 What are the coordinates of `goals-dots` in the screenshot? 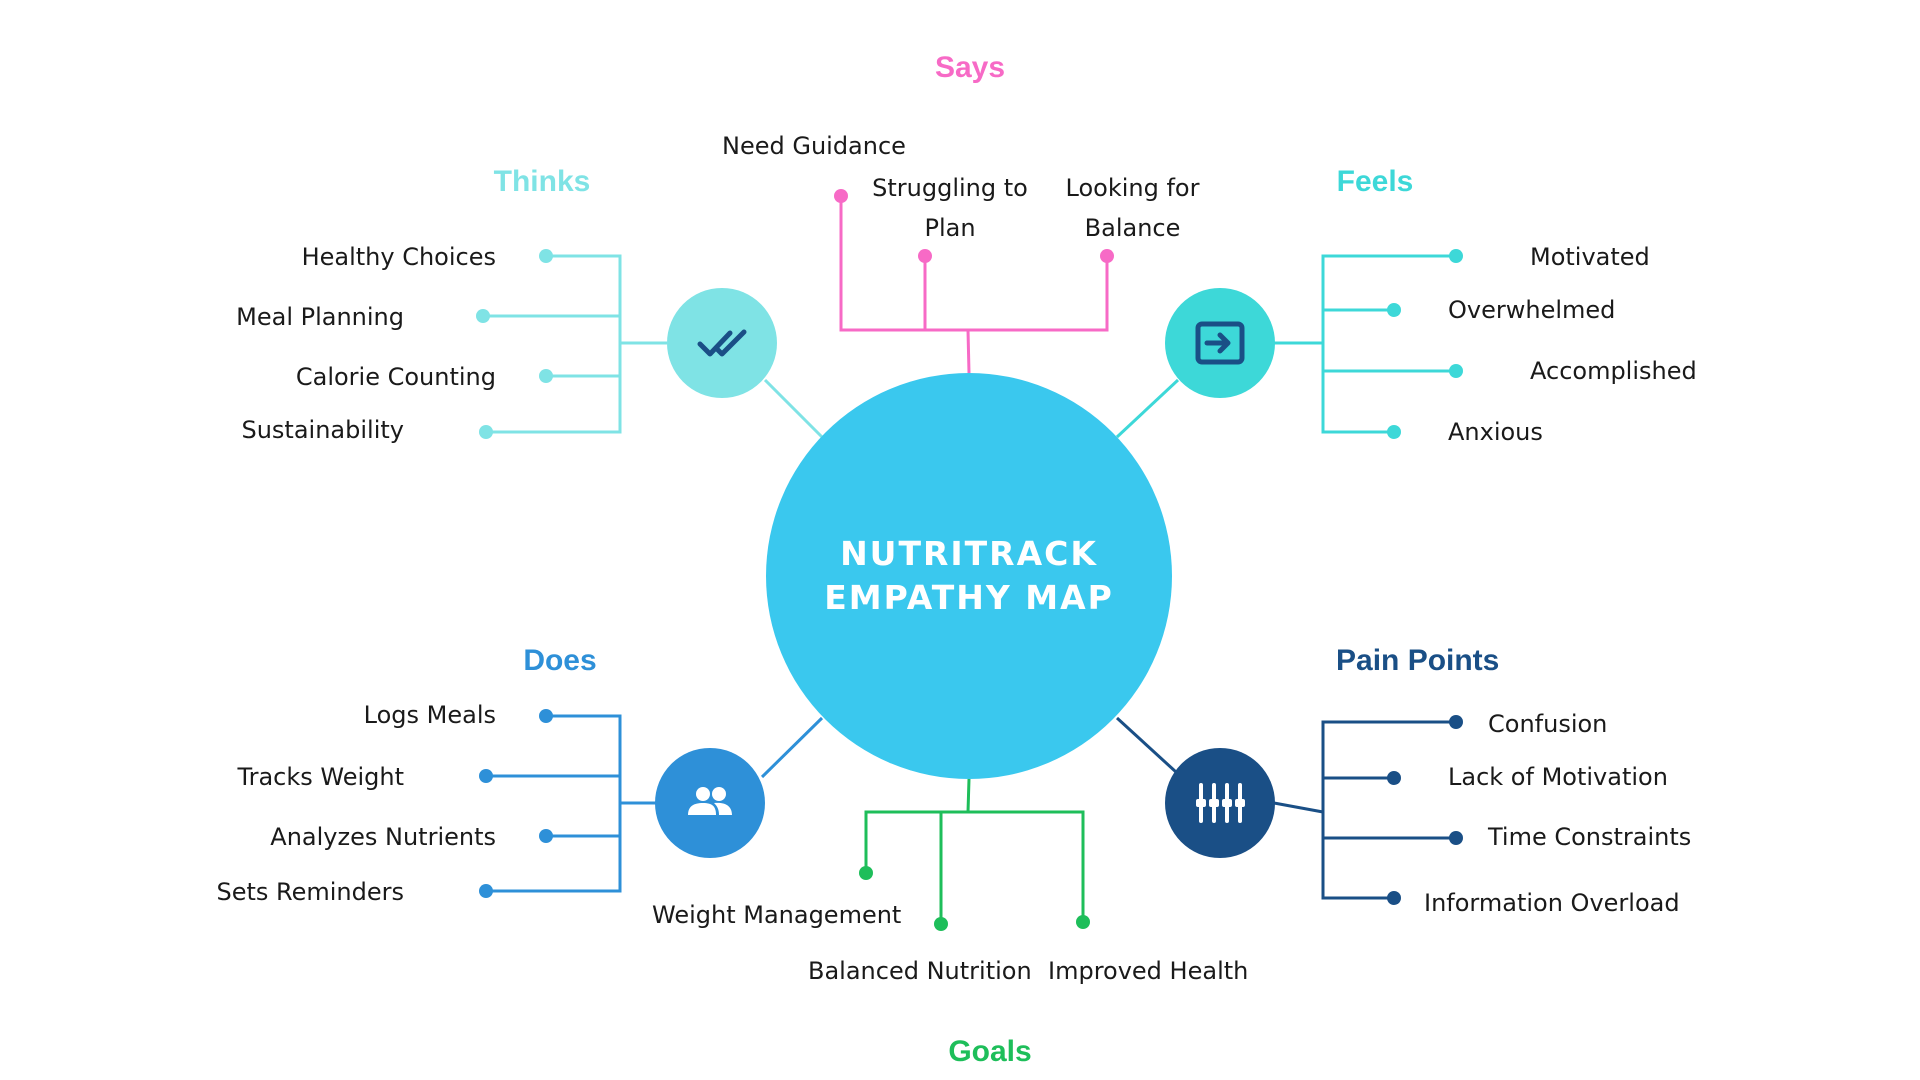 It's located at (974, 898).